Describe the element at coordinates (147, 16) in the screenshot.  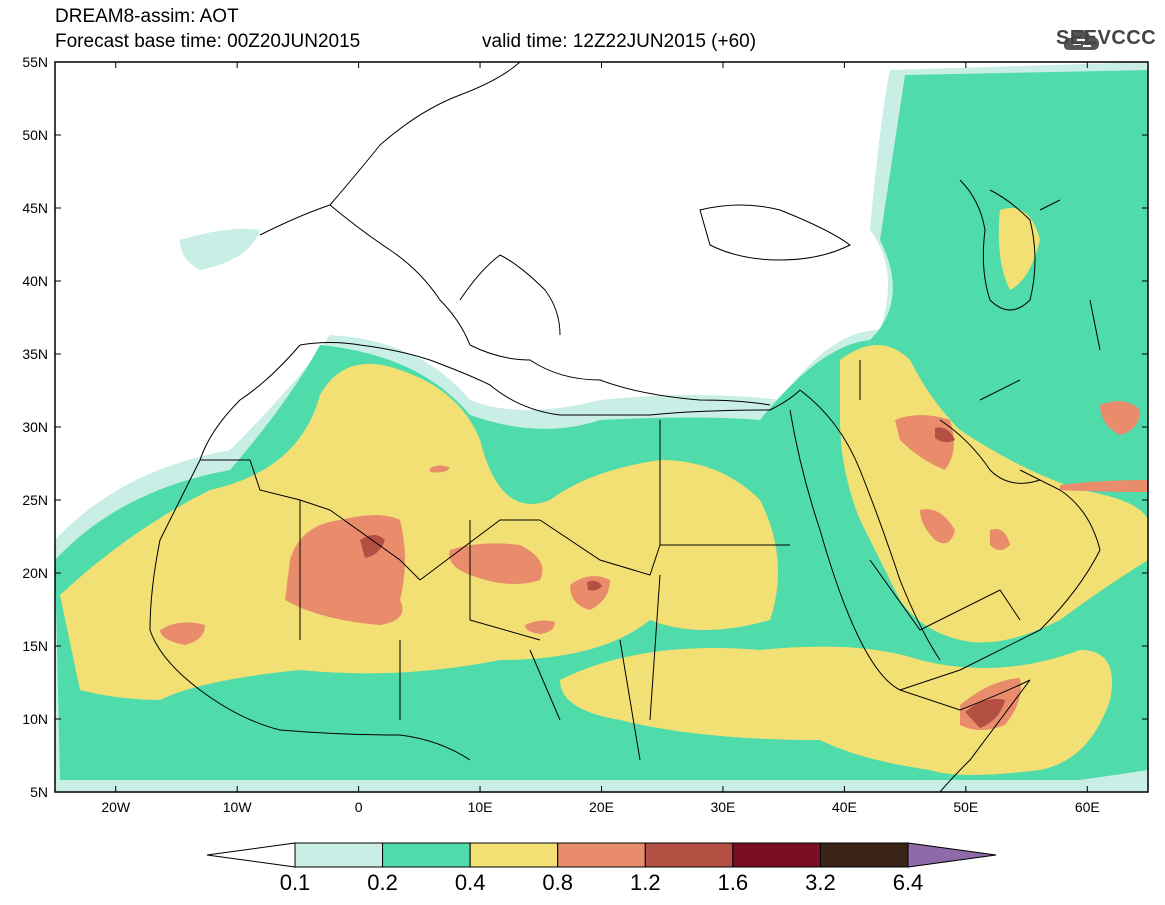
I see `map-title: DREAM8-assim: AOT` at that location.